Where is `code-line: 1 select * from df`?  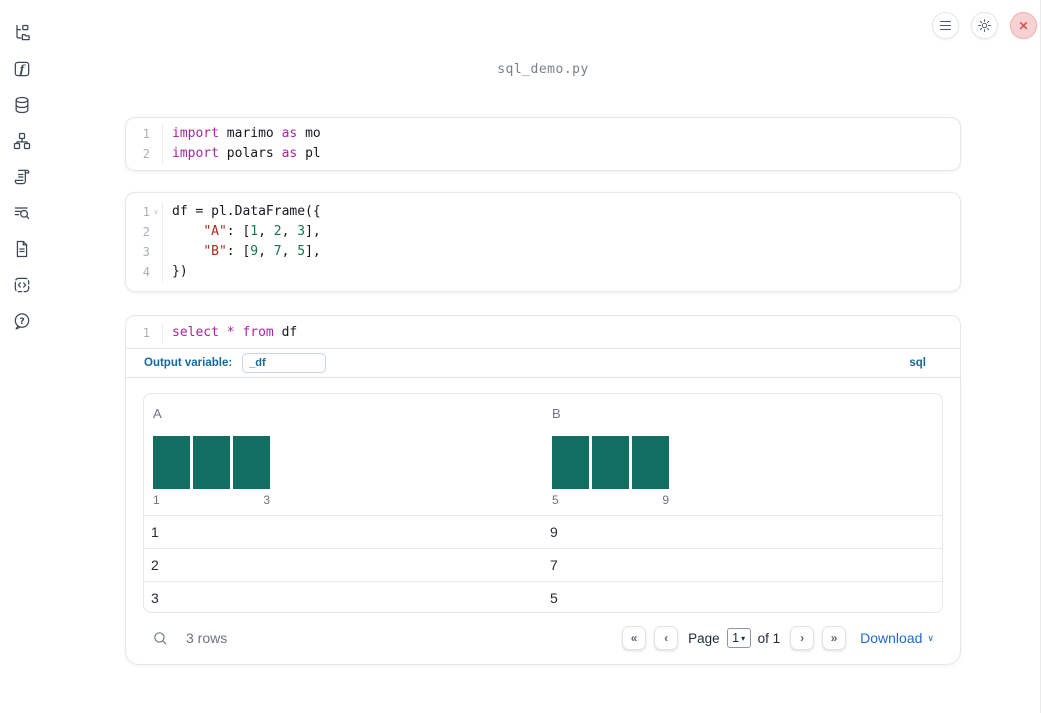 code-line: 1 select * from df is located at coordinates (543, 333).